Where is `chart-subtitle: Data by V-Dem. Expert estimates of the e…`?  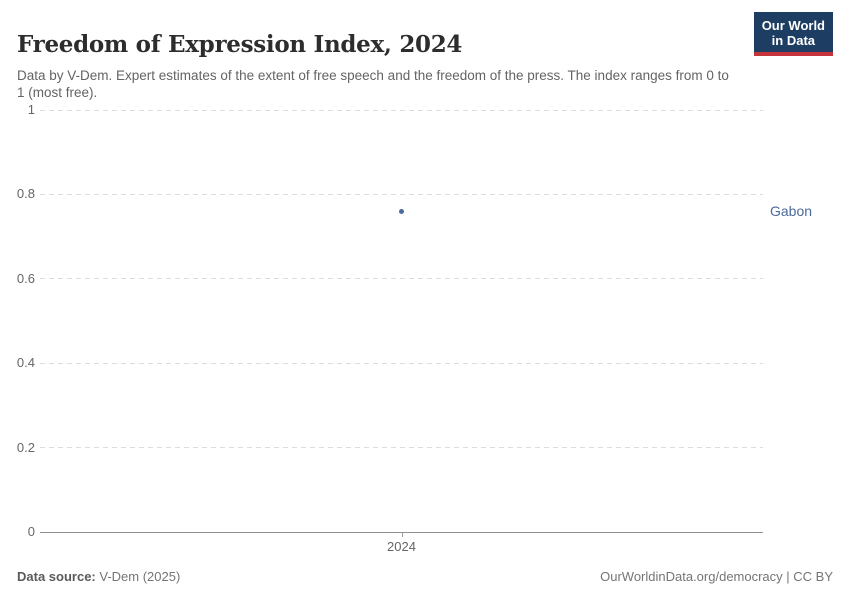 chart-subtitle: Data by V-Dem. Expert estimates of the e… is located at coordinates (373, 83).